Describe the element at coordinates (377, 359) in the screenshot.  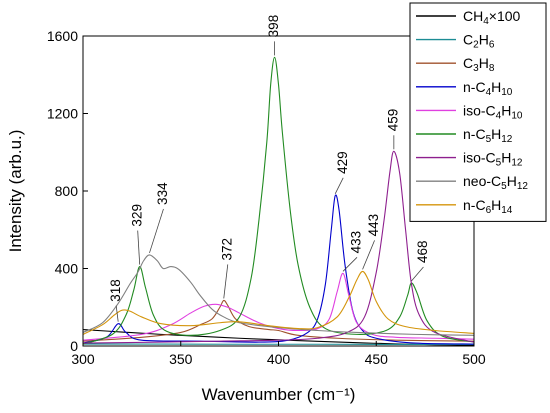
I see `x-tick-label: 450` at that location.